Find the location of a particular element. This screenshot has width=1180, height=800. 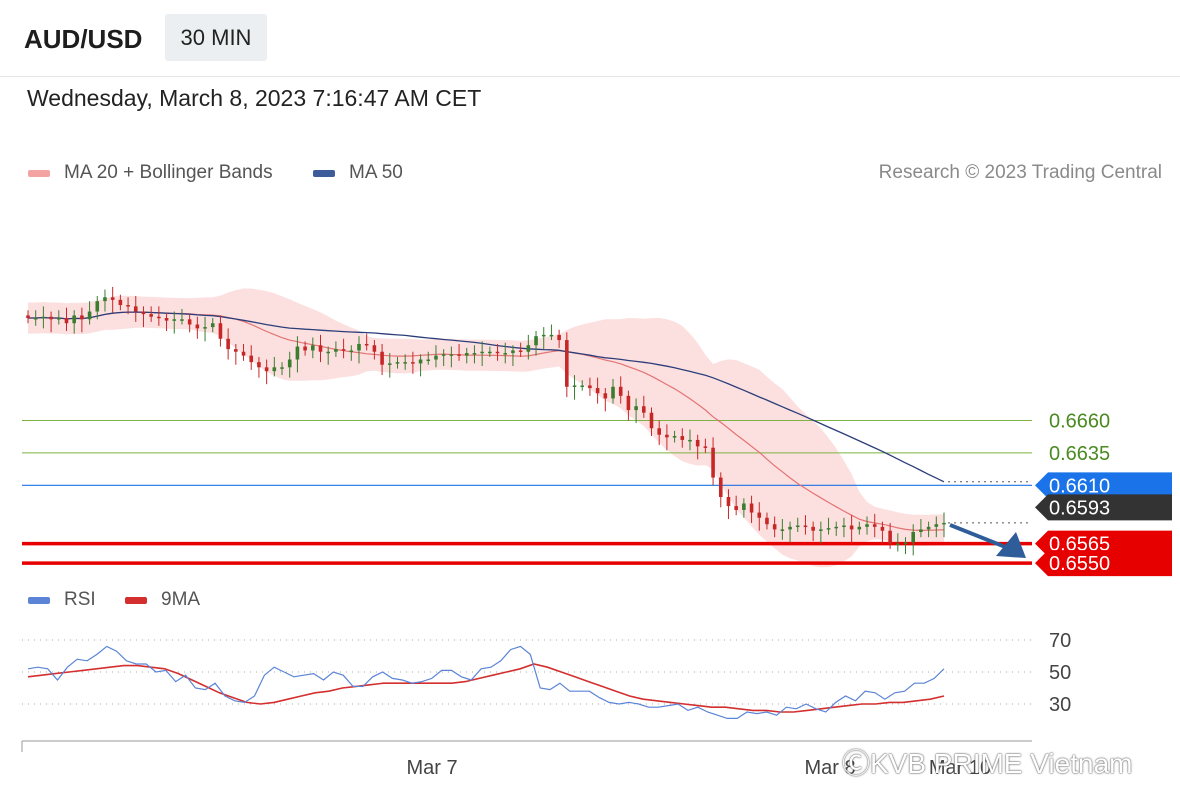

rsi-tick-label: 70 is located at coordinates (1060, 641).